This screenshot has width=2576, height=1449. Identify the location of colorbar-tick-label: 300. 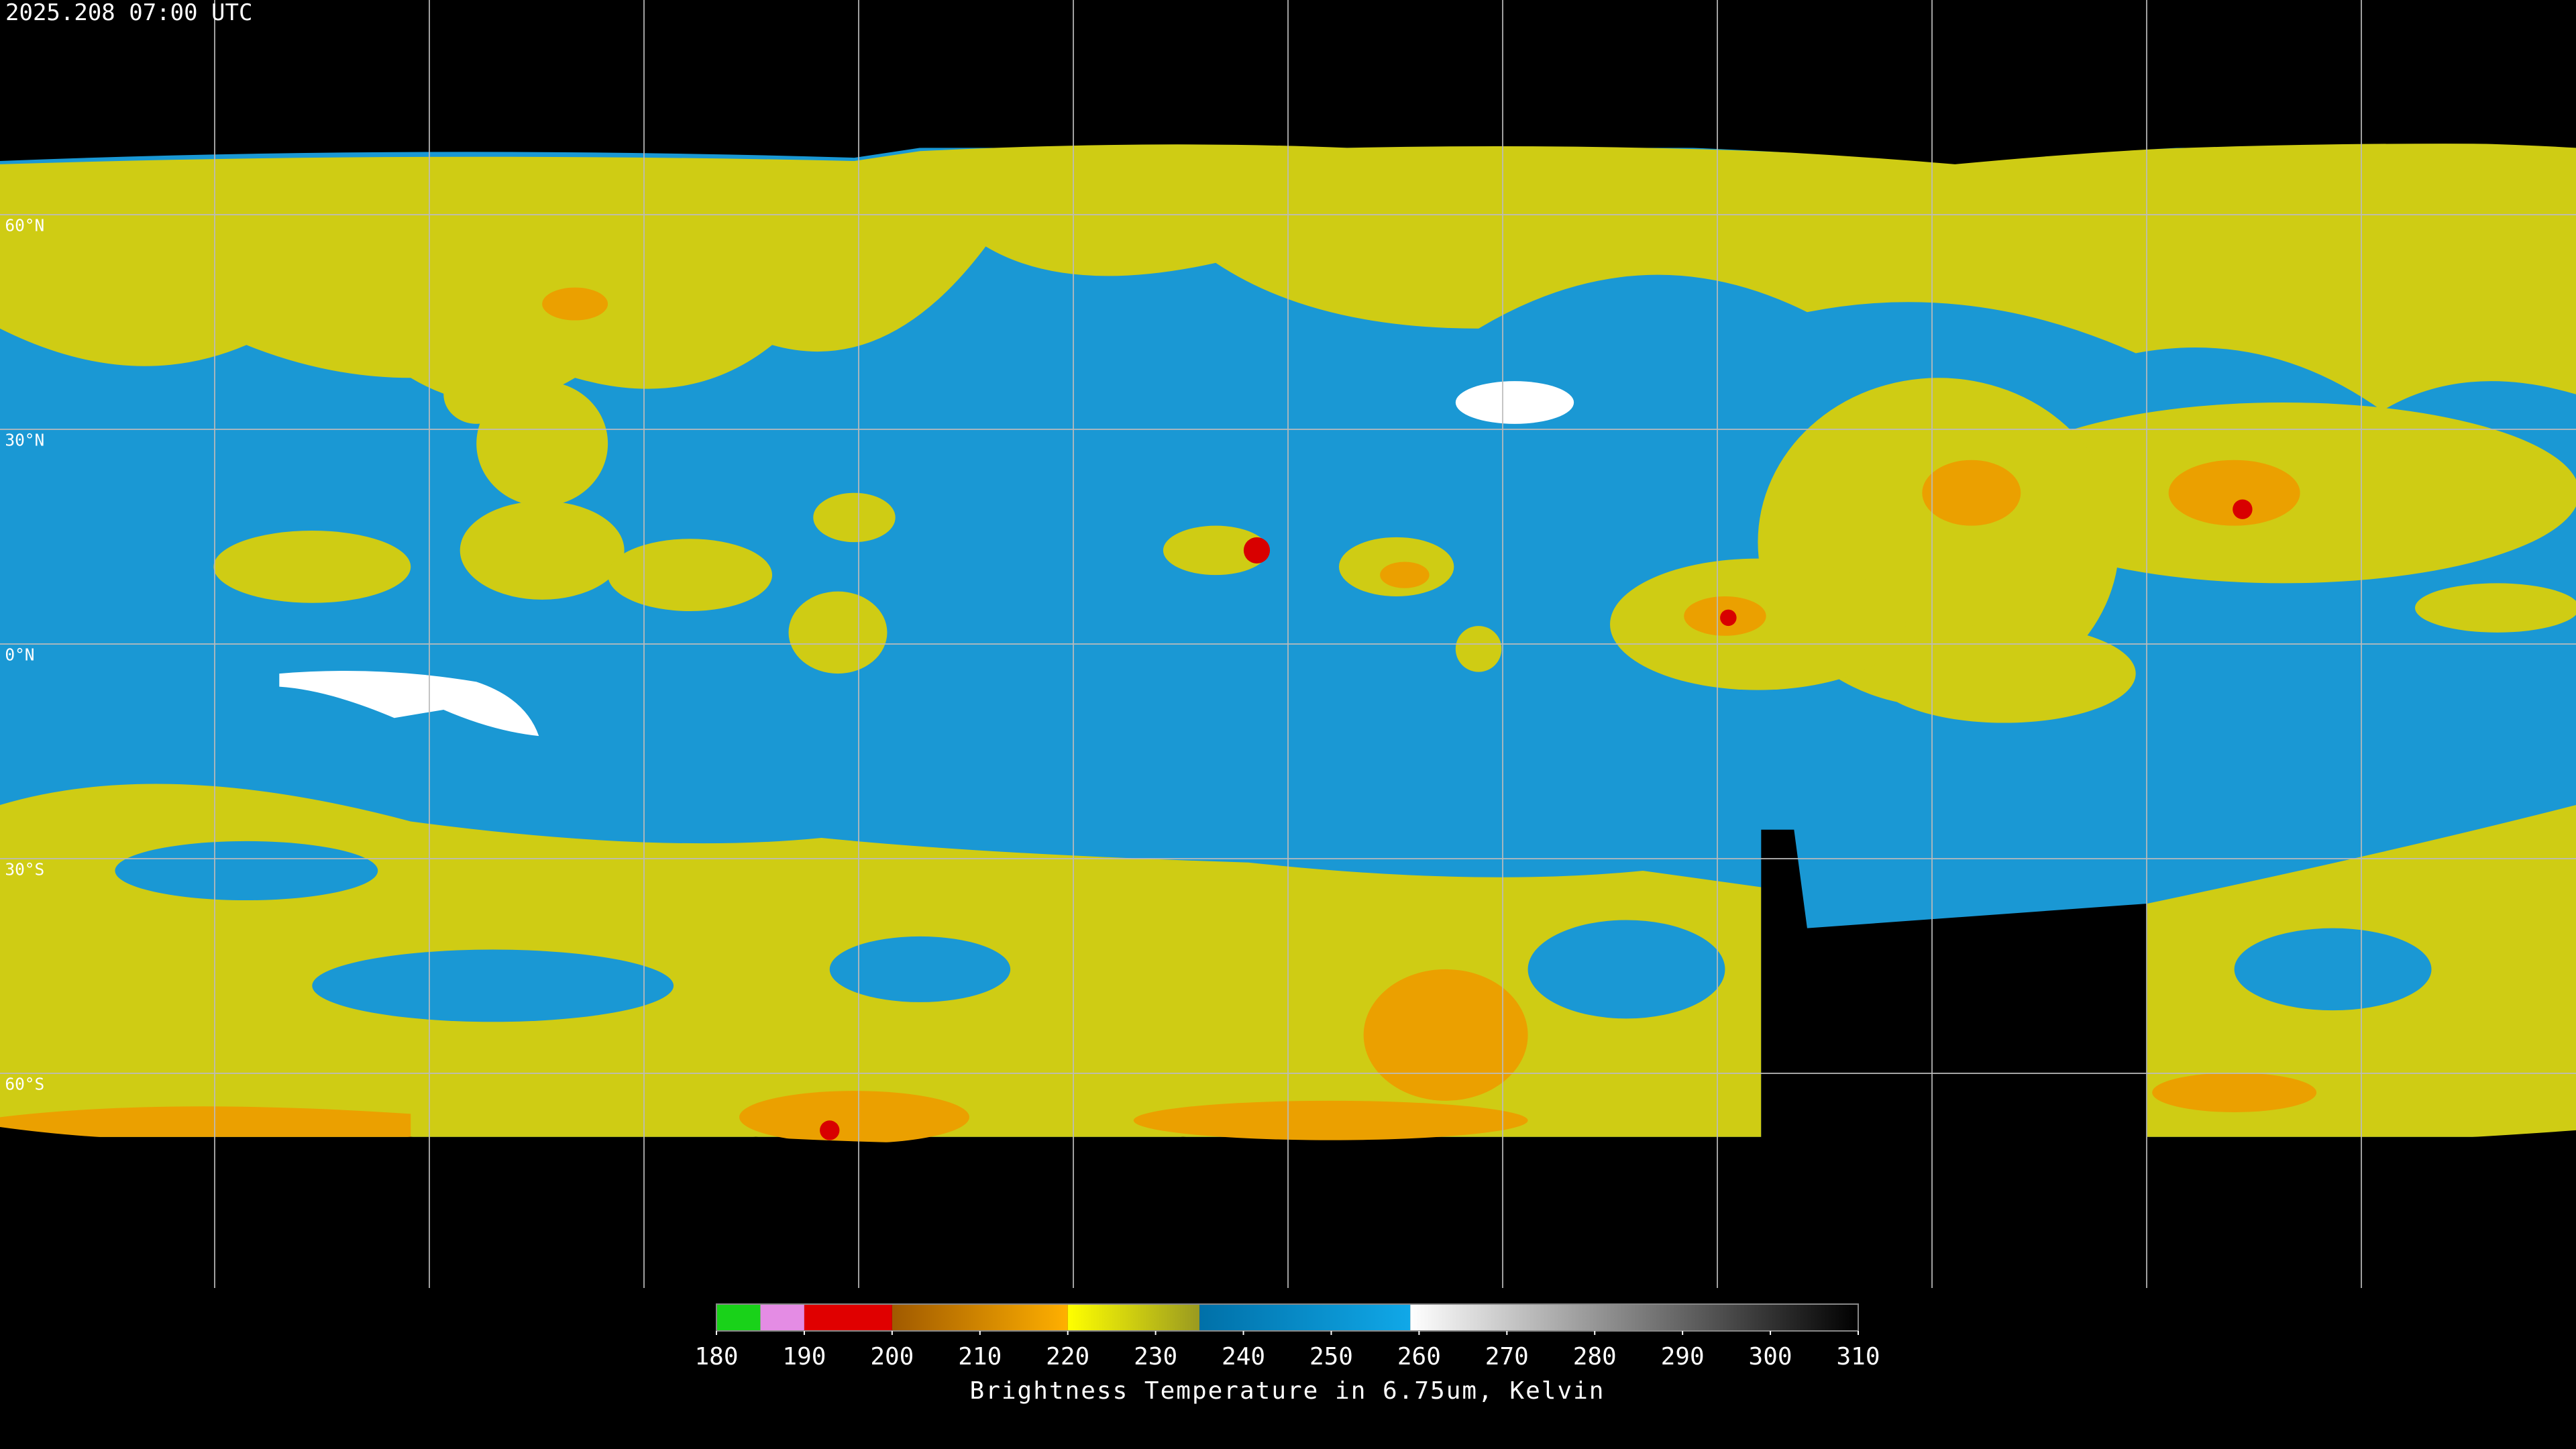
(1770, 1357).